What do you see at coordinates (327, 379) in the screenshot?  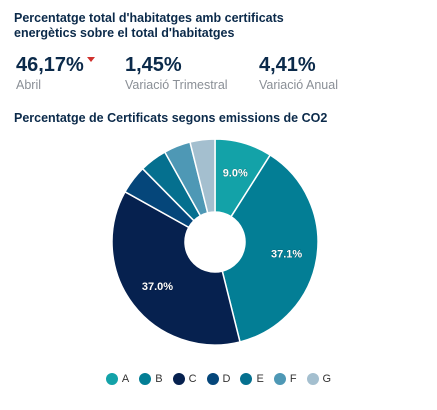 I see `legend-label: G` at bounding box center [327, 379].